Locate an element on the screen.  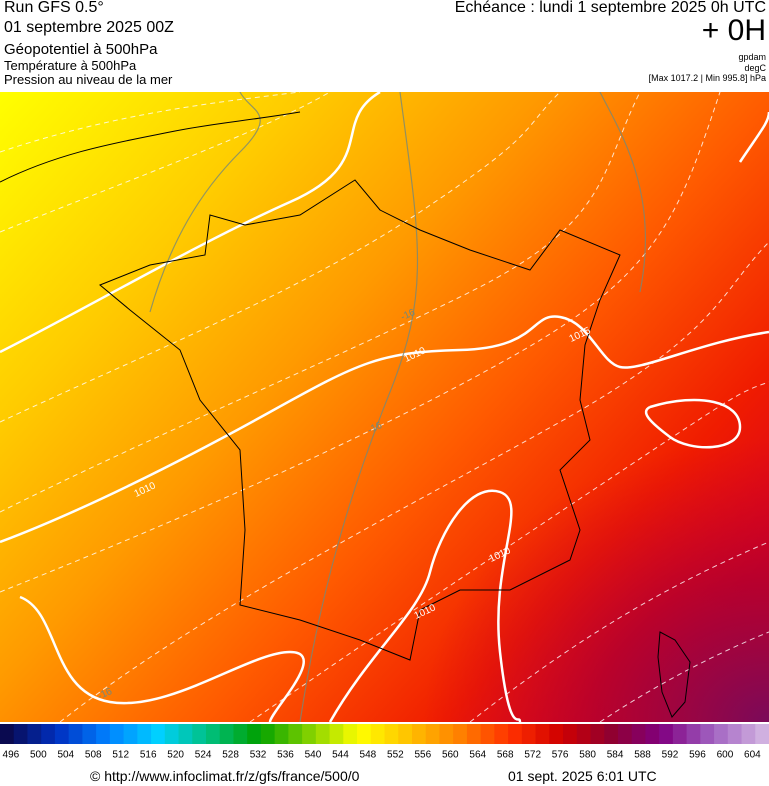
scale-label: 520 is located at coordinates (175, 755).